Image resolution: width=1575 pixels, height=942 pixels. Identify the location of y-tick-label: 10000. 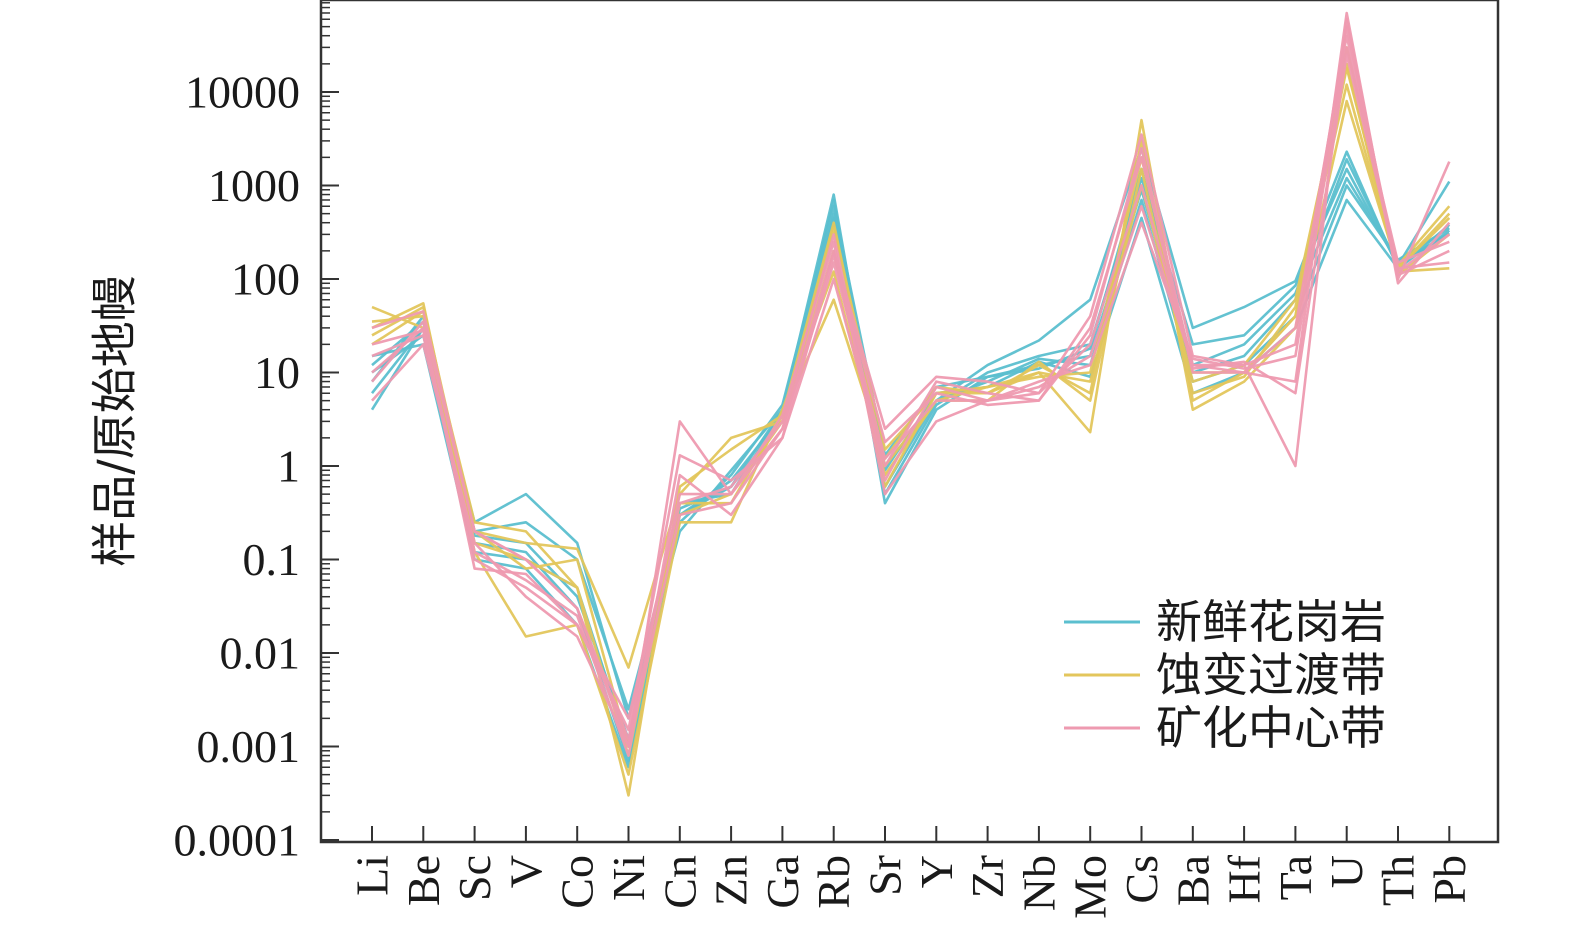
(242, 92).